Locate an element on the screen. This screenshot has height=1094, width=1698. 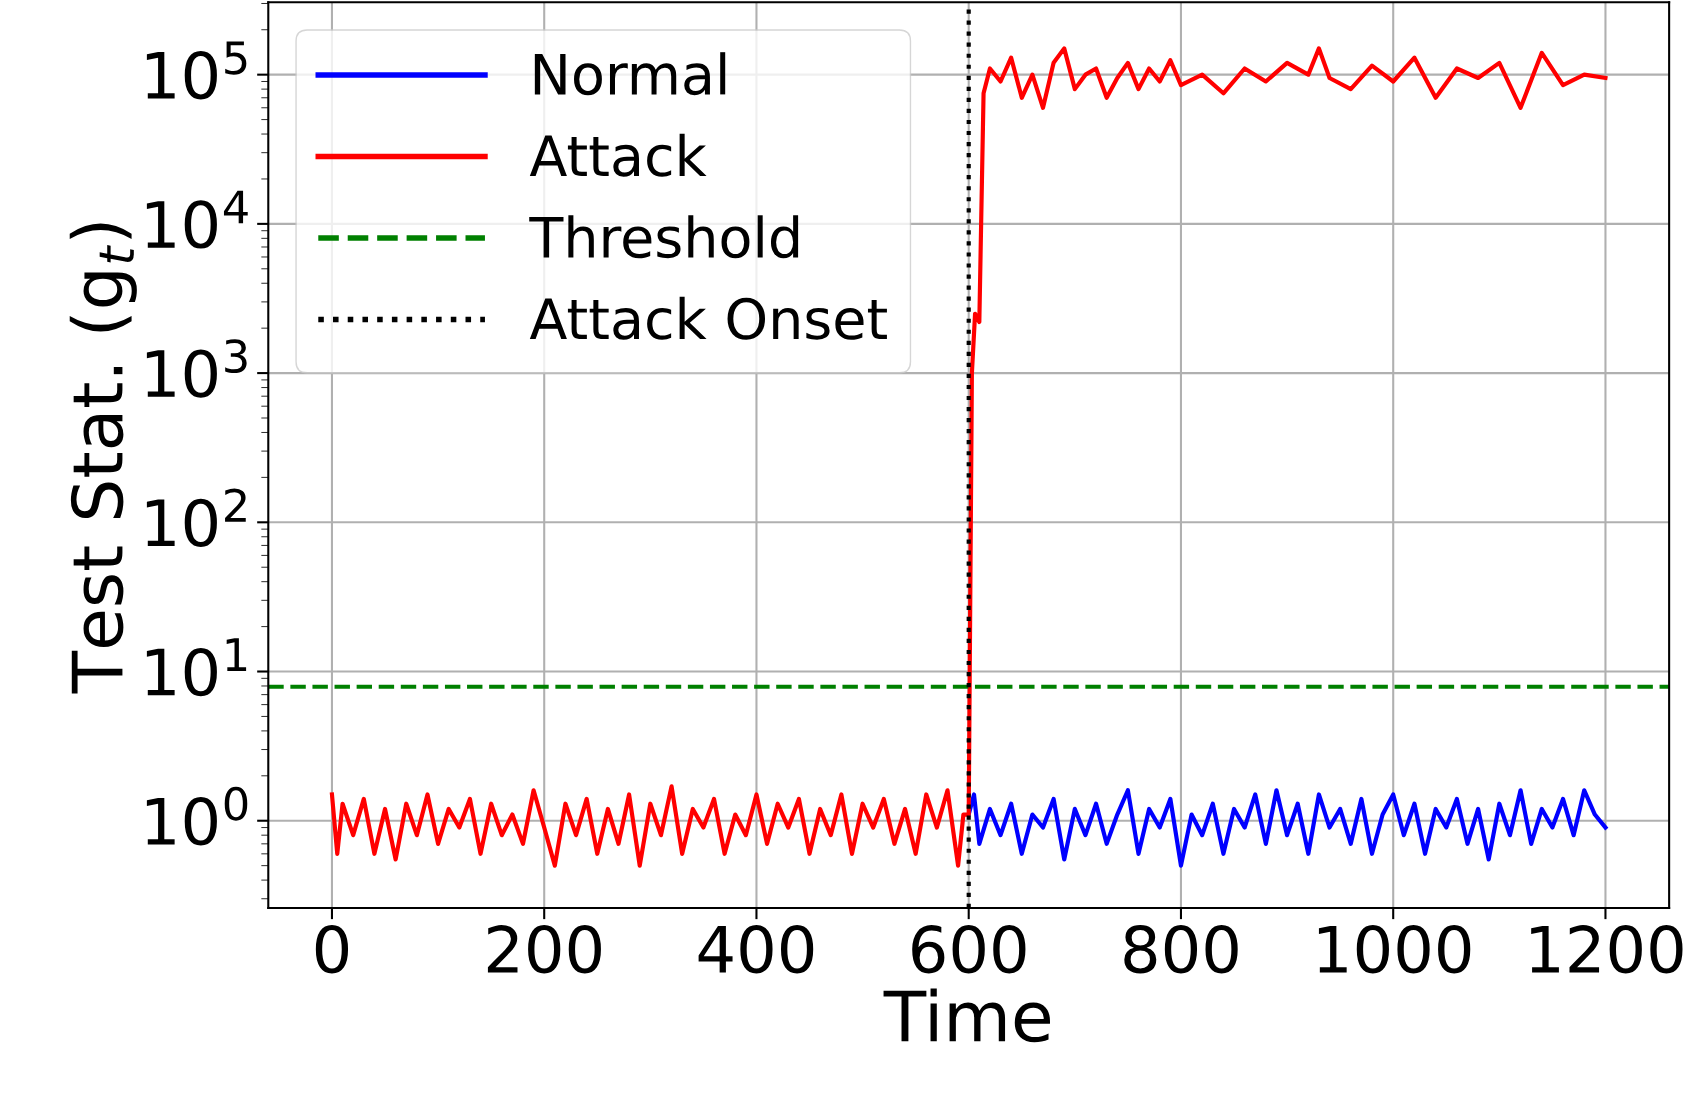
y-tick-label: 10$^{0}$ is located at coordinates (197, 816).